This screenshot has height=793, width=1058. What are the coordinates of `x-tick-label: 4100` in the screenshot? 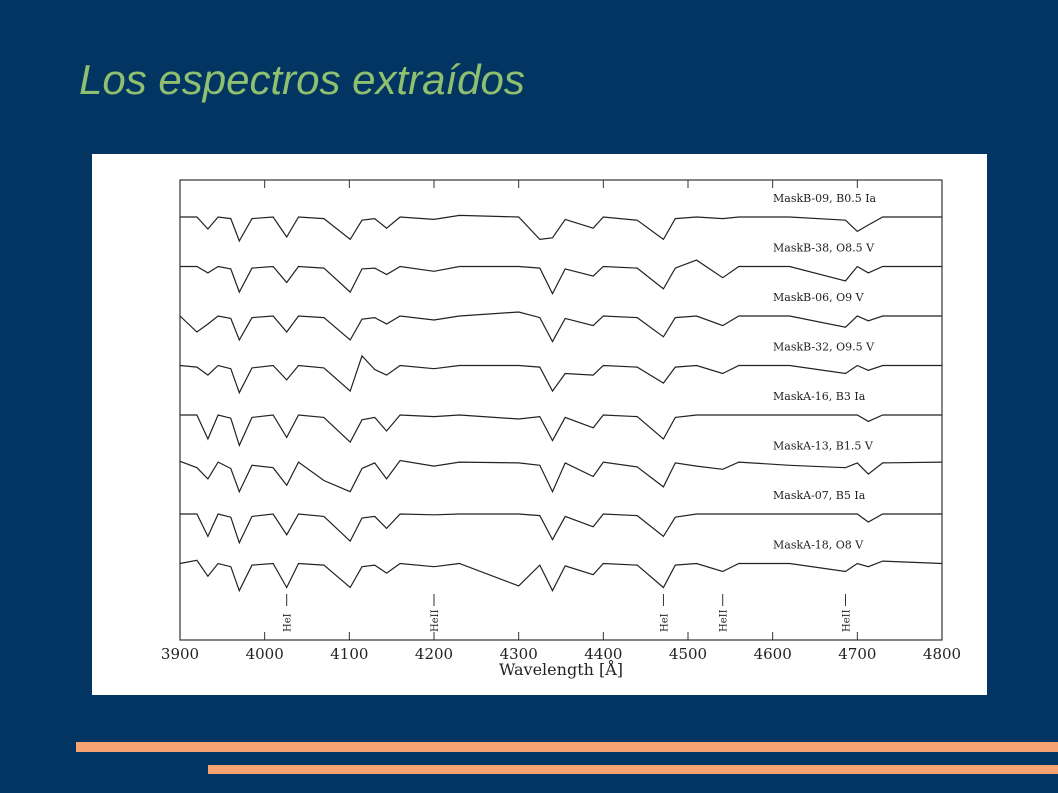 It's located at (349, 654).